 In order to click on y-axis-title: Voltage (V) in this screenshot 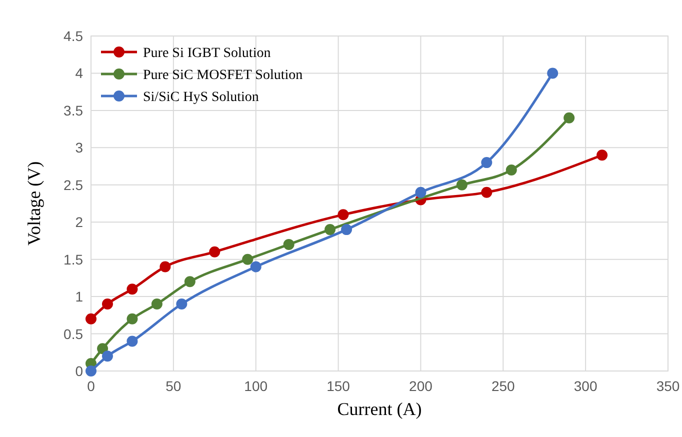, I will do `click(34, 203)`.